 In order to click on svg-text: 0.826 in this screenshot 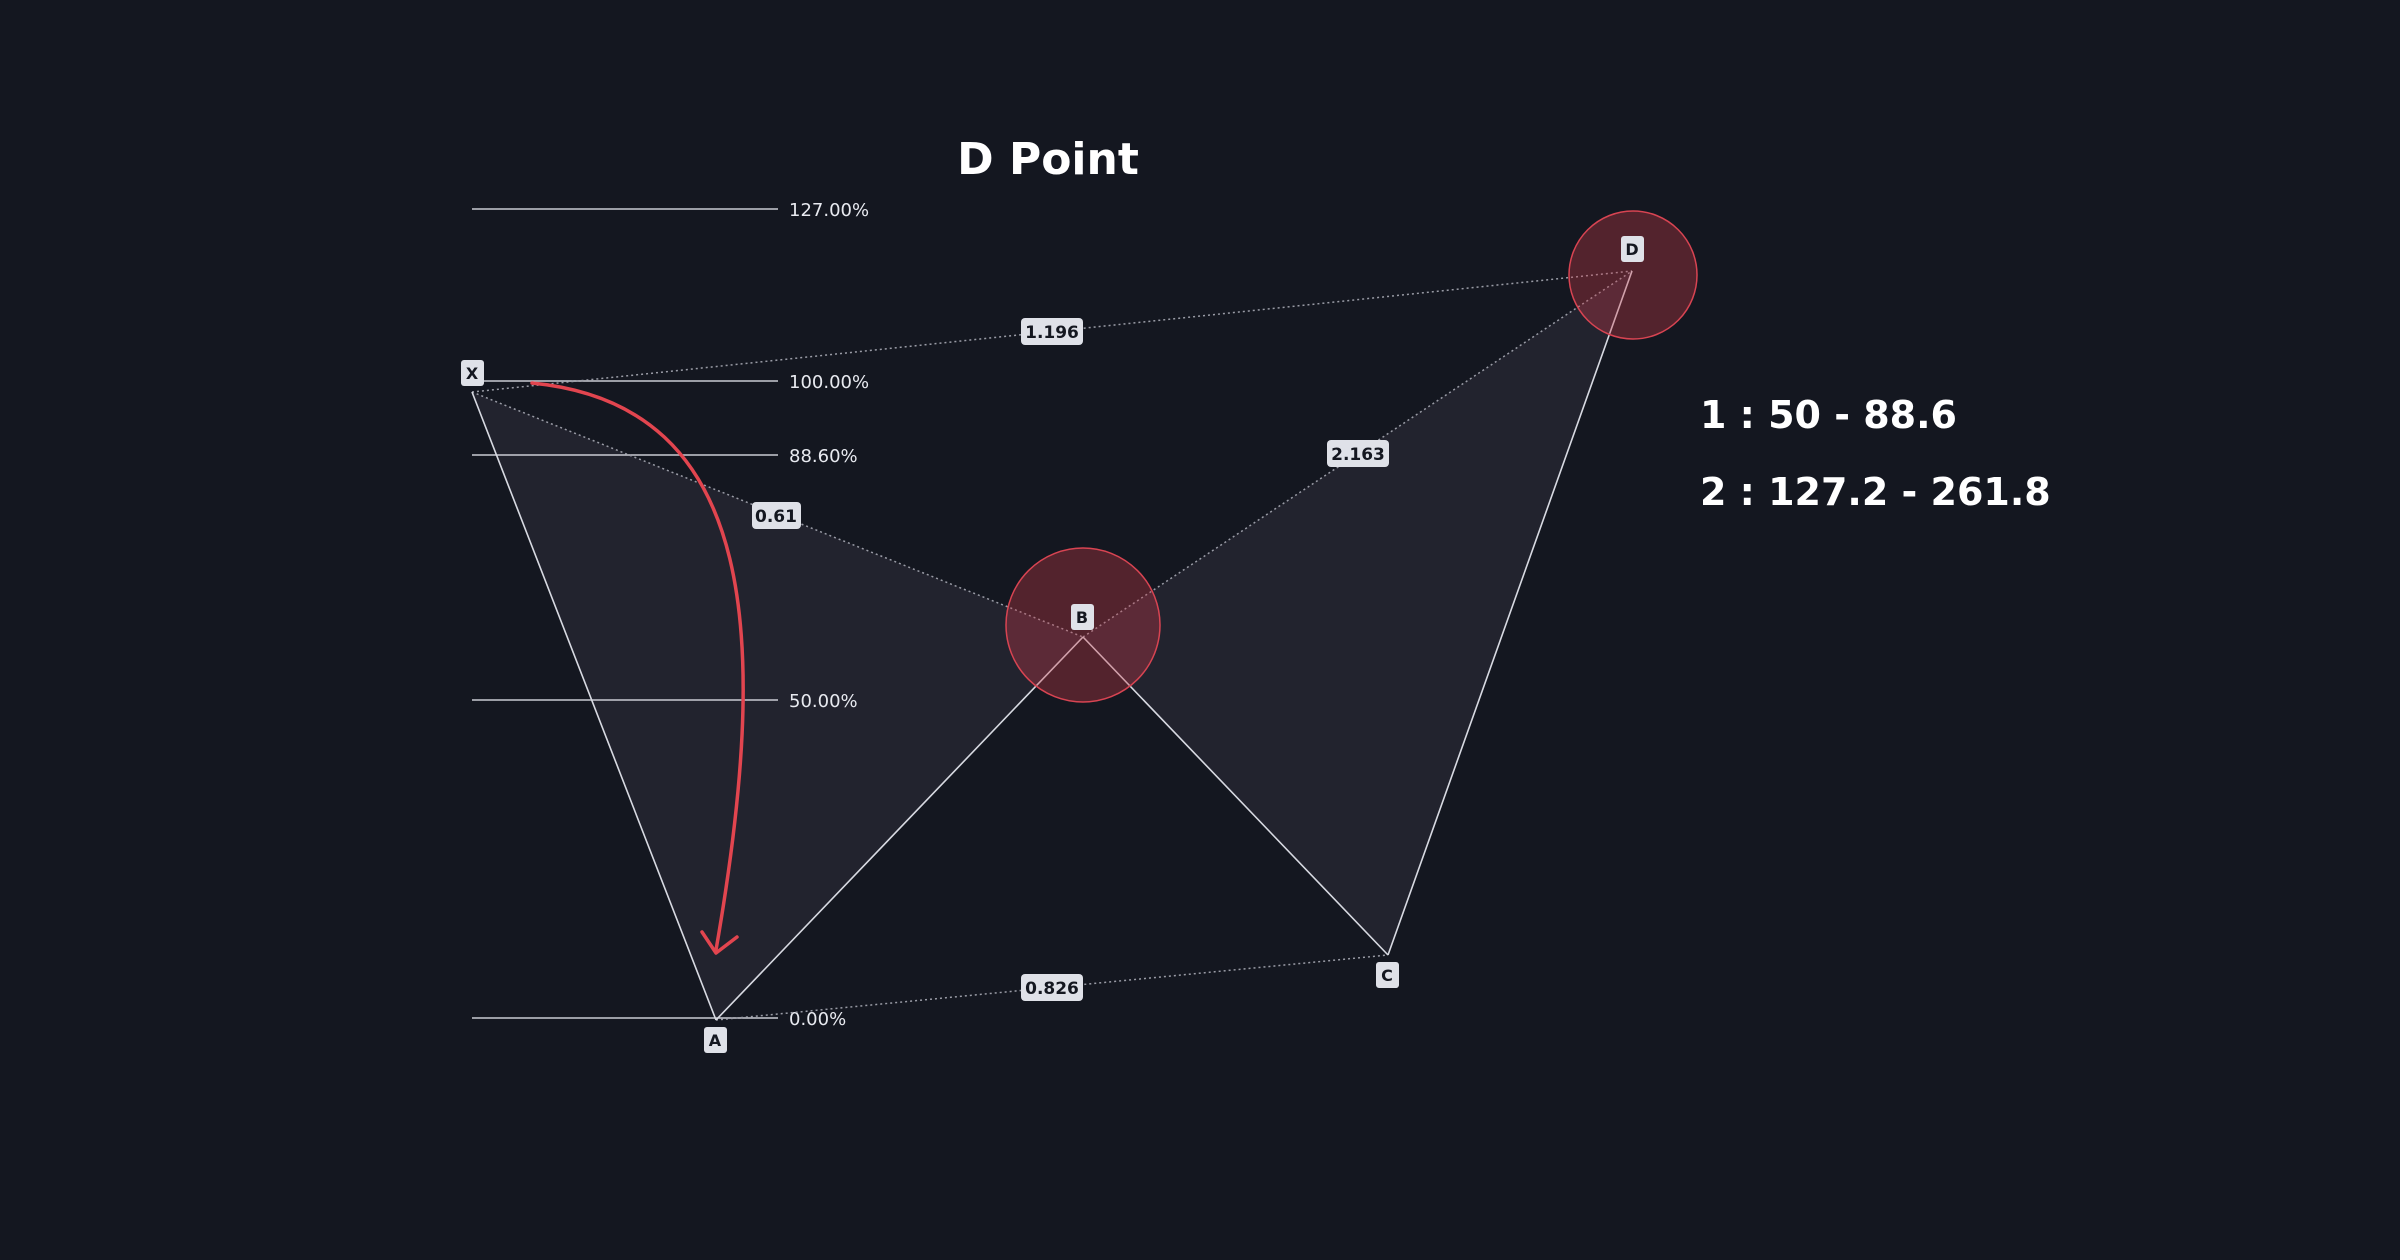, I will do `click(1052, 989)`.